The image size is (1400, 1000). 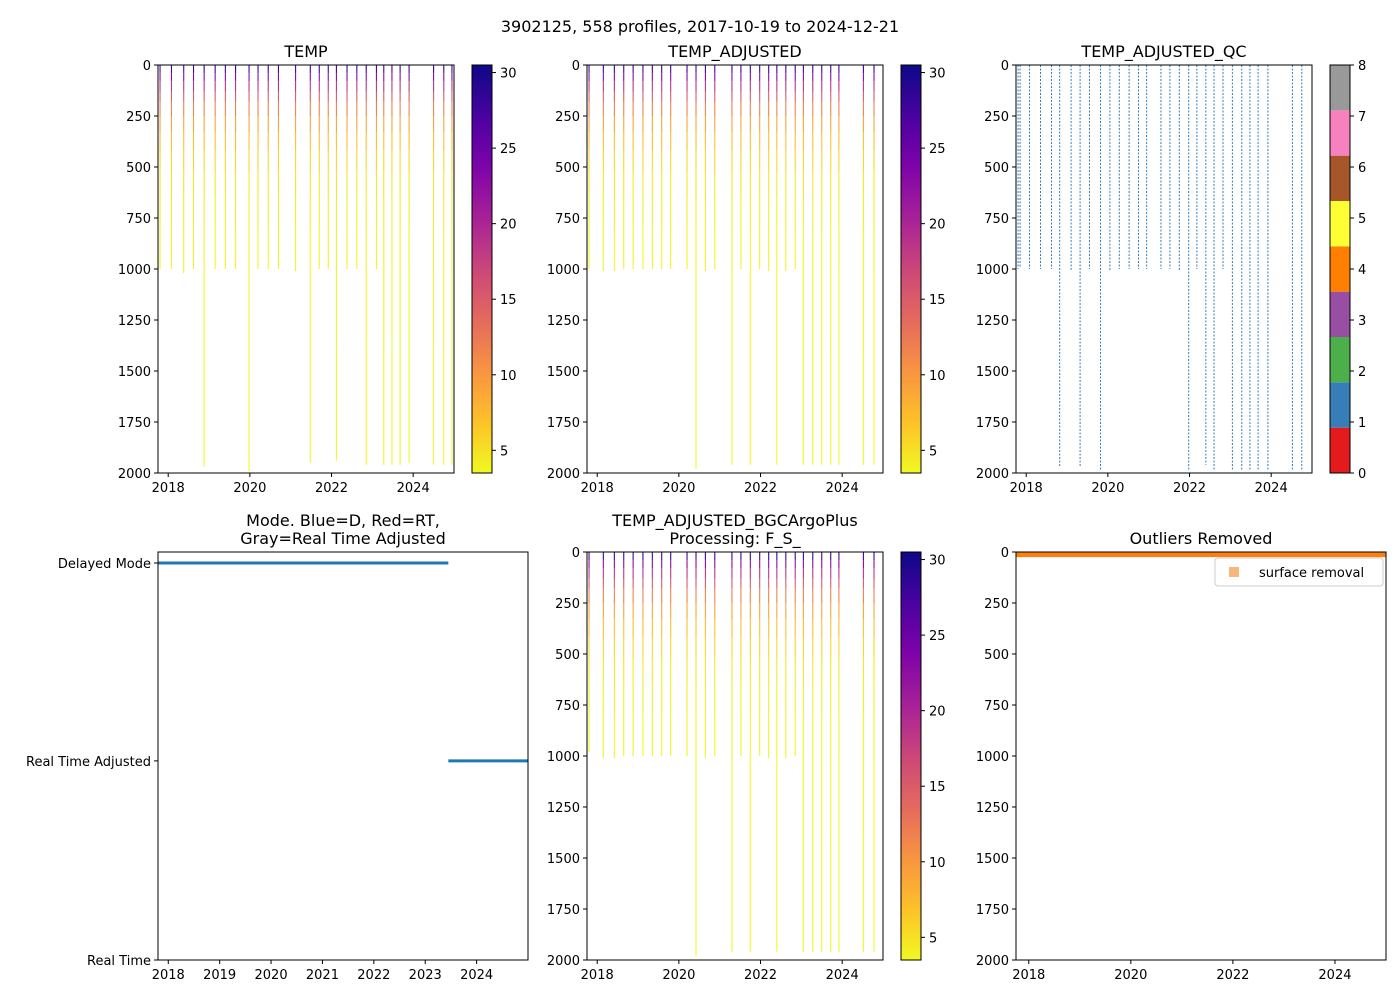 I want to click on colorbar-tick-label: 7, so click(x=1362, y=117).